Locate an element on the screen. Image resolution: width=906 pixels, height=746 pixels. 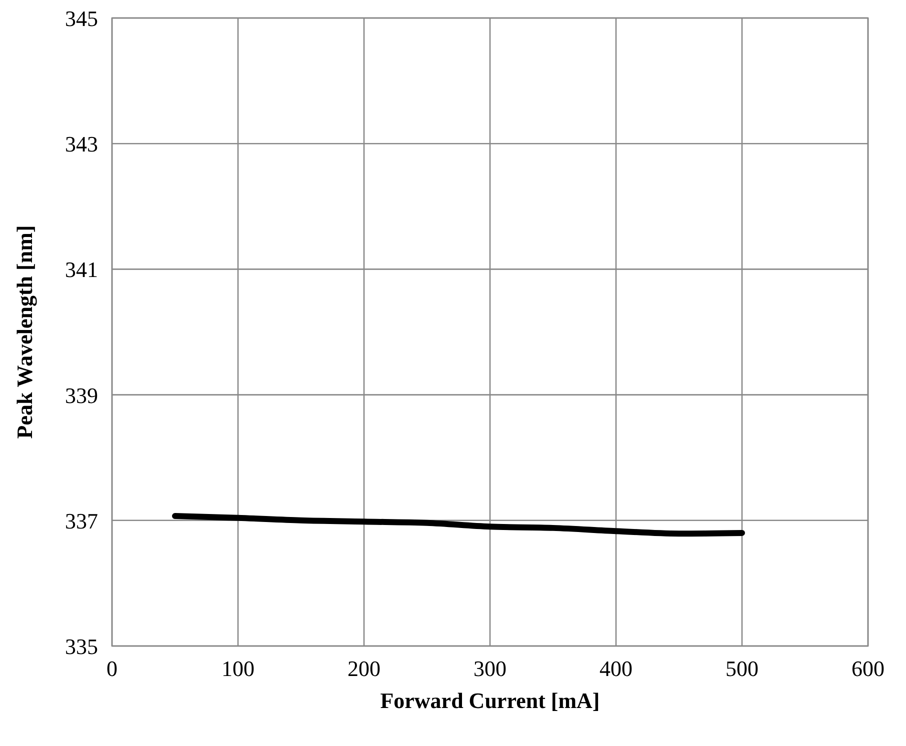
x-tick-label: 200 is located at coordinates (364, 668).